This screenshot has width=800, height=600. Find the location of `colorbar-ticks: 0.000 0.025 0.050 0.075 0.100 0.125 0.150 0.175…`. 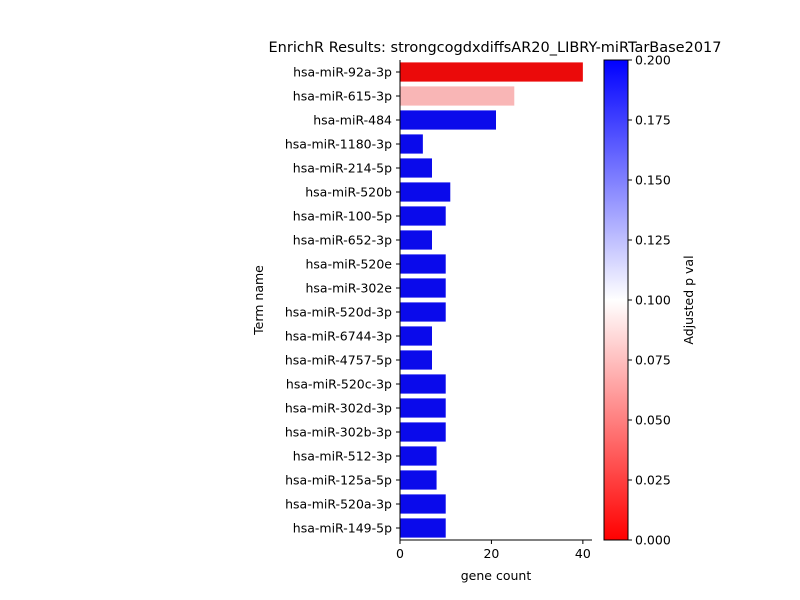

colorbar-ticks: 0.000 0.025 0.050 0.075 0.100 0.125 0.150 0.175… is located at coordinates (649, 300).